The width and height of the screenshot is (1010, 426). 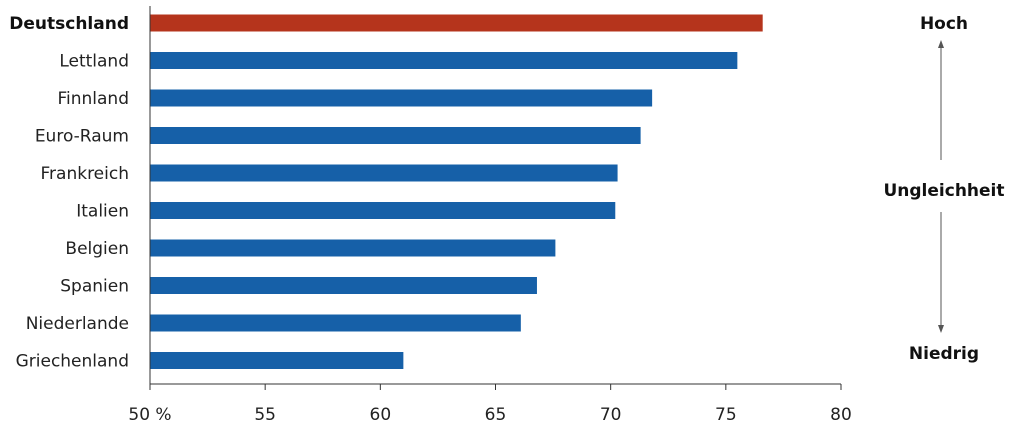 What do you see at coordinates (82, 137) in the screenshot?
I see `category-label: Euro-Raum` at bounding box center [82, 137].